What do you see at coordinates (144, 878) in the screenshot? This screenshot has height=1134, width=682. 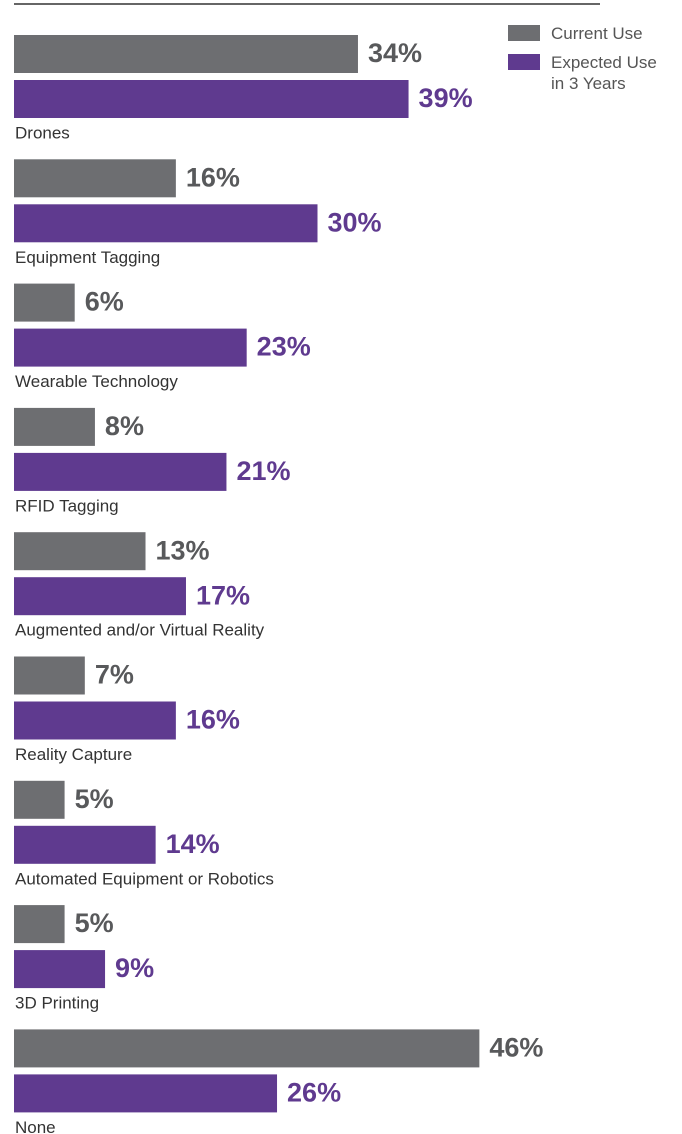 I see `category-label: Automated Equipment or Robotics` at bounding box center [144, 878].